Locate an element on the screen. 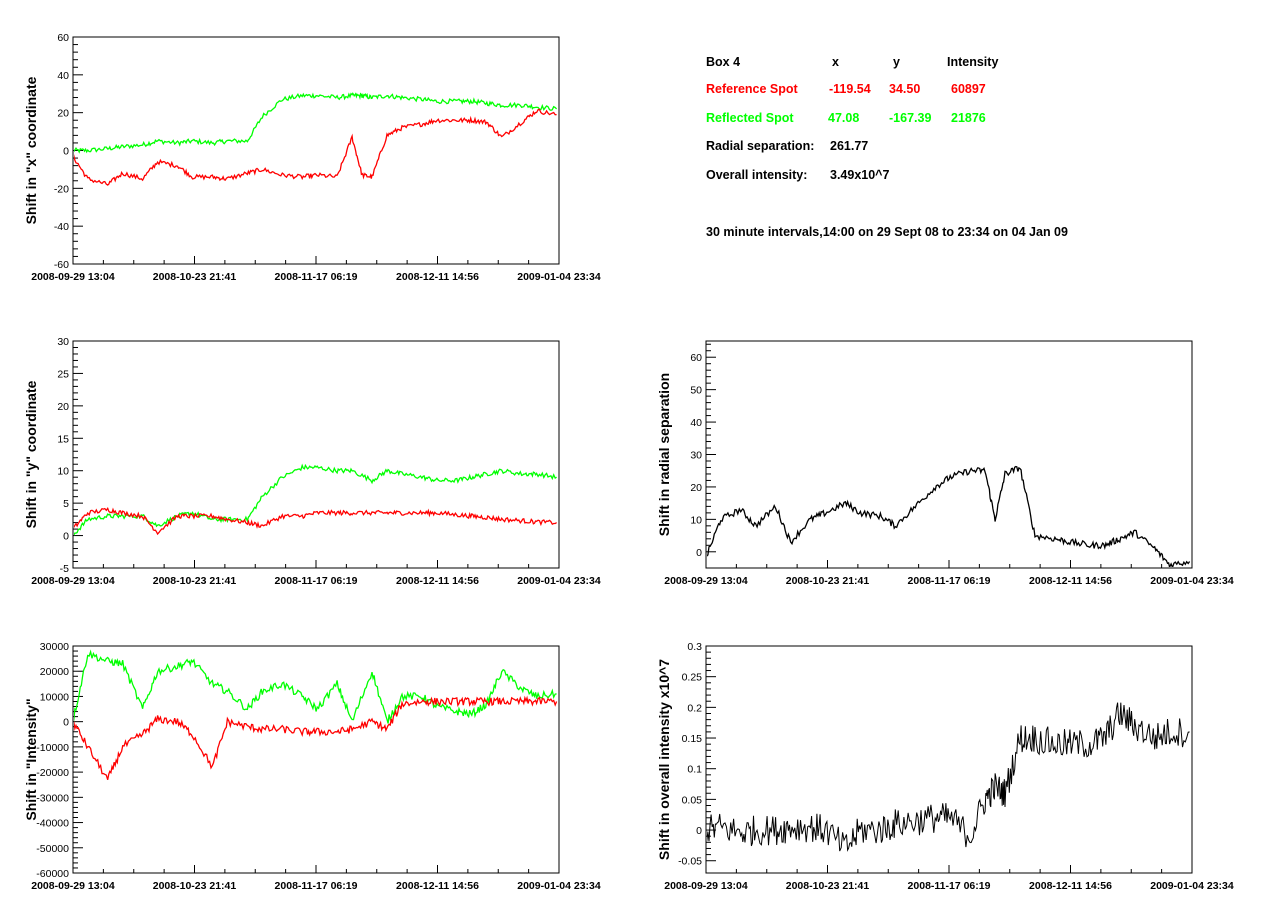 The height and width of the screenshot is (913, 1268). reference-spot-x: -119.54 is located at coordinates (850, 89).